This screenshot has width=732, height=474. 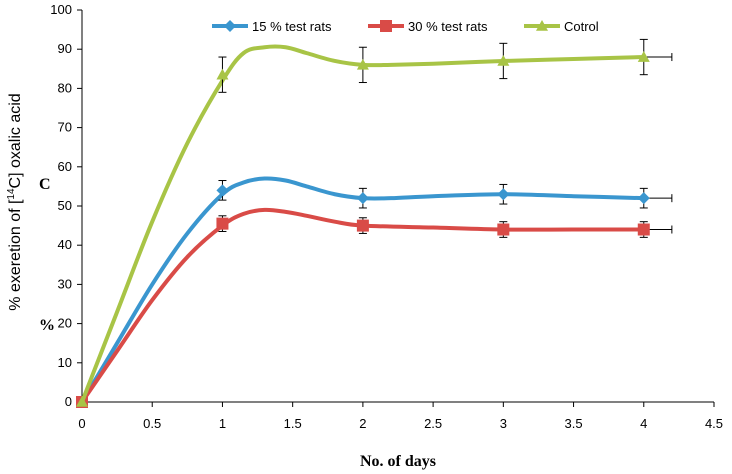 I want to click on legend: 15 % test rats 30 % test rats Cotrol, so click(x=405, y=26).